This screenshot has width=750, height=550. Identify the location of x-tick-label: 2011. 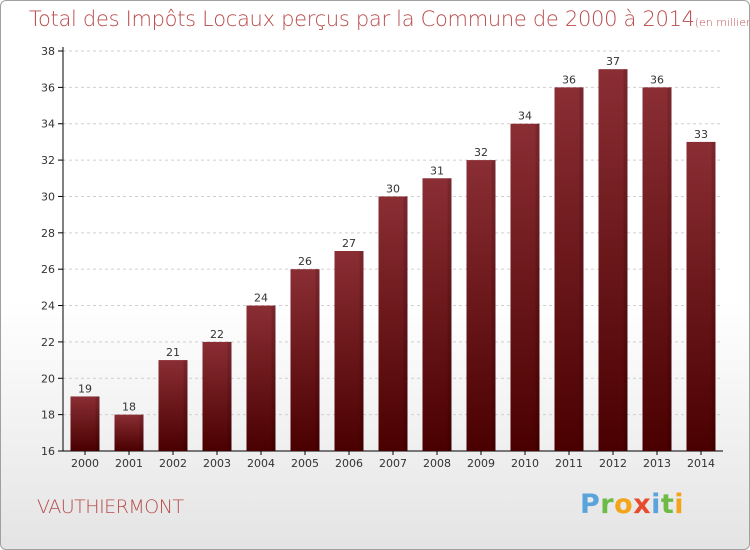
(569, 463).